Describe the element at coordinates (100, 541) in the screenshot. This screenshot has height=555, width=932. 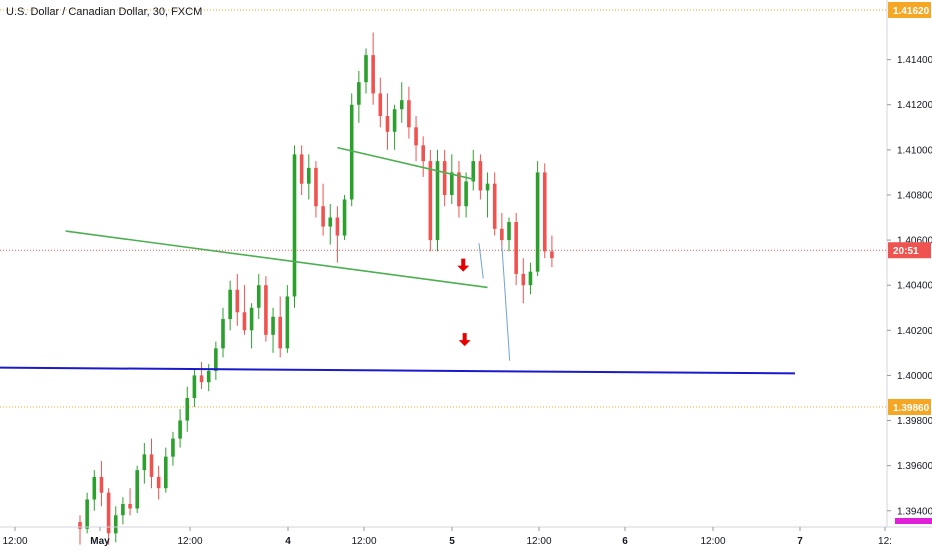
I see `x-tick-label: May` at that location.